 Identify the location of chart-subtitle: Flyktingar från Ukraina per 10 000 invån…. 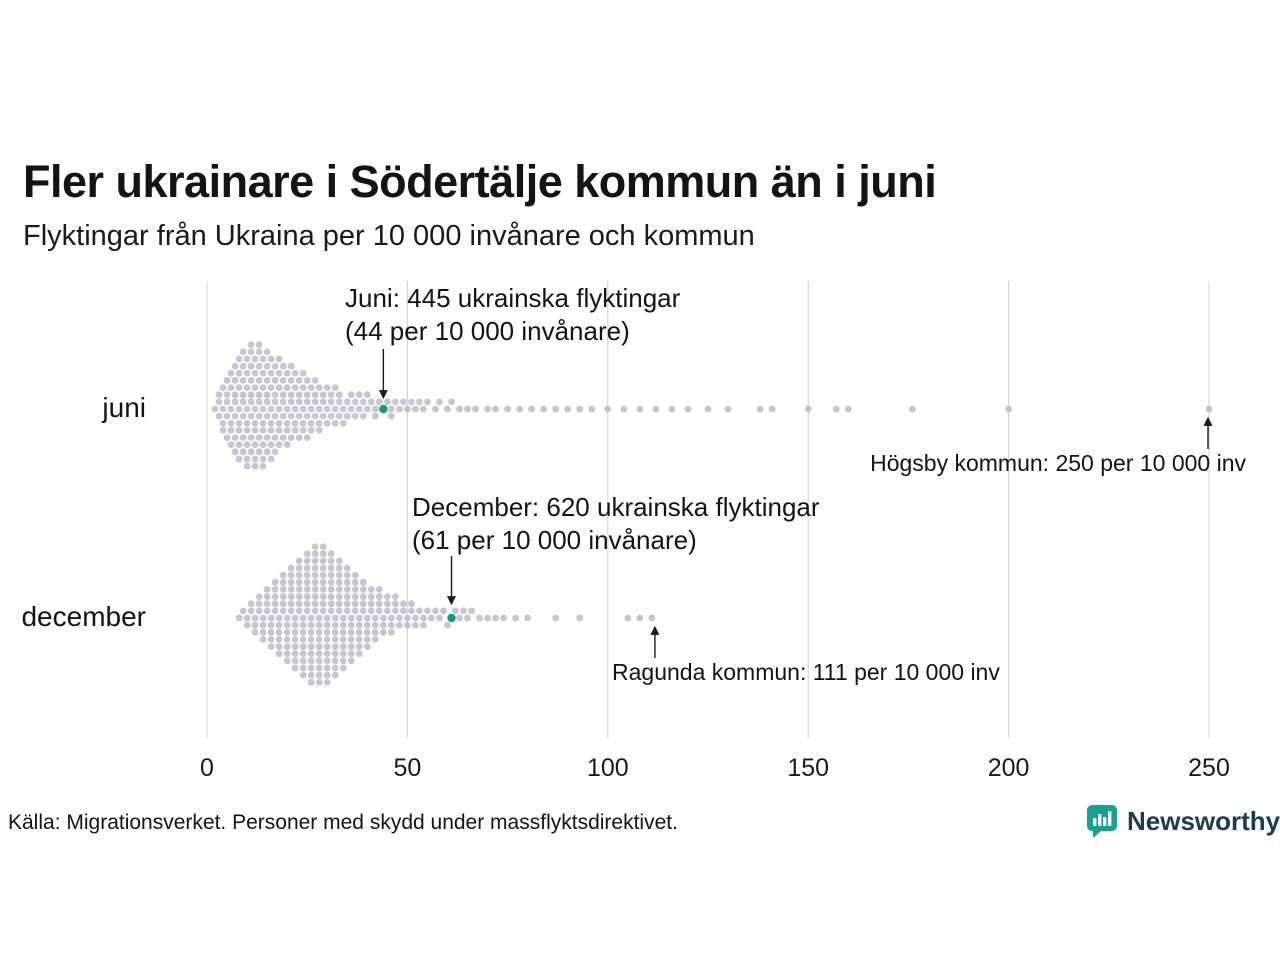
(389, 236).